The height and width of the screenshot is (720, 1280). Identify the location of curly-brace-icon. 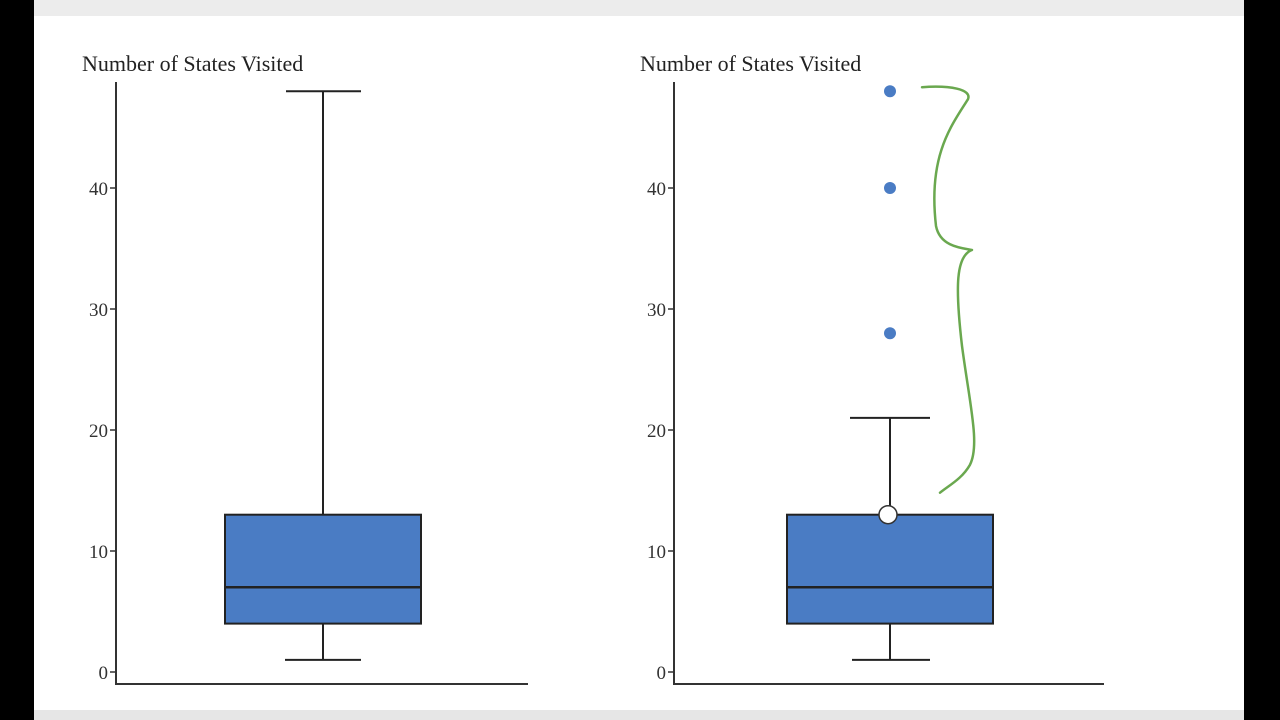
(948, 289).